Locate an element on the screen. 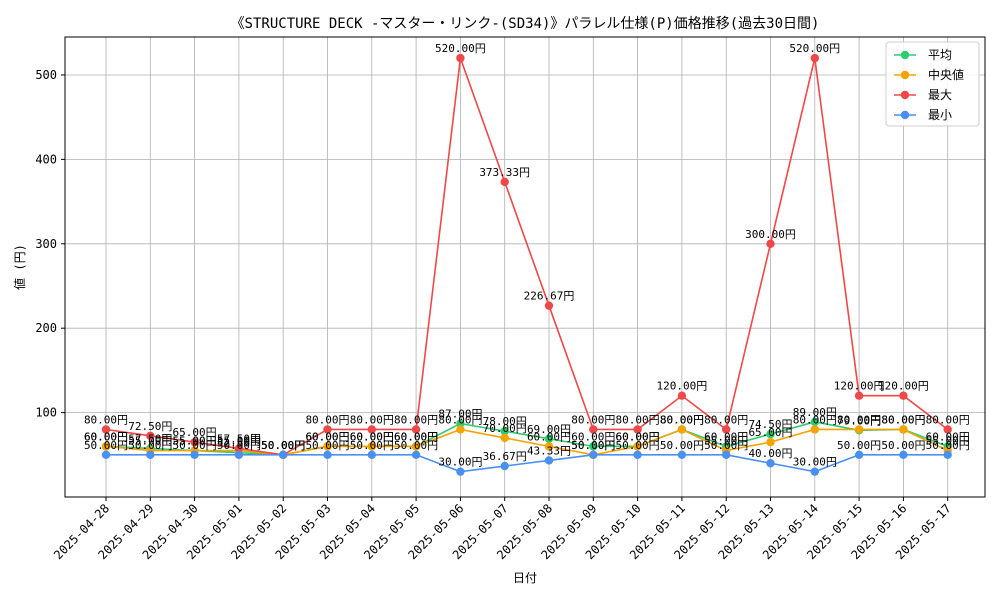 This screenshot has height=600, width=1000. legend-box is located at coordinates (932, 84).